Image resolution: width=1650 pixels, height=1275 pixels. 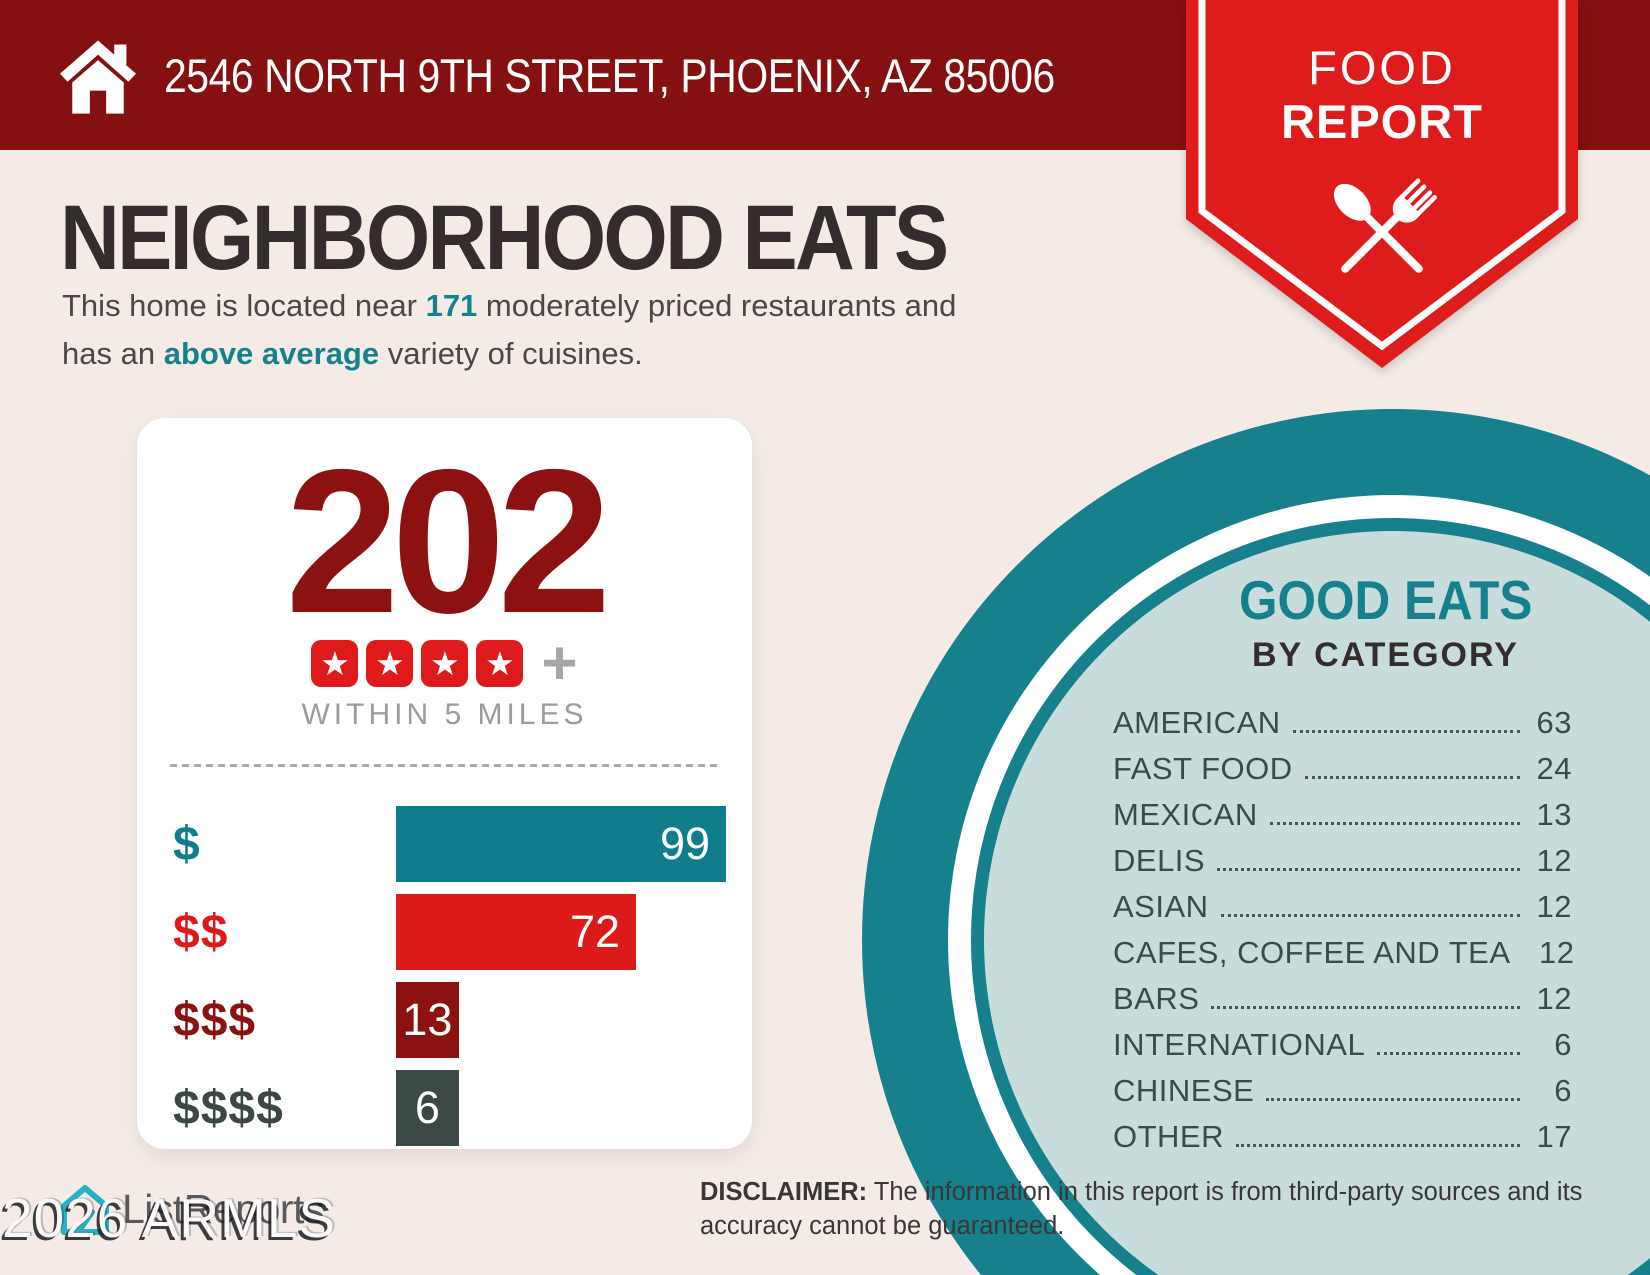 I want to click on category-value: 13, so click(x=1554, y=814).